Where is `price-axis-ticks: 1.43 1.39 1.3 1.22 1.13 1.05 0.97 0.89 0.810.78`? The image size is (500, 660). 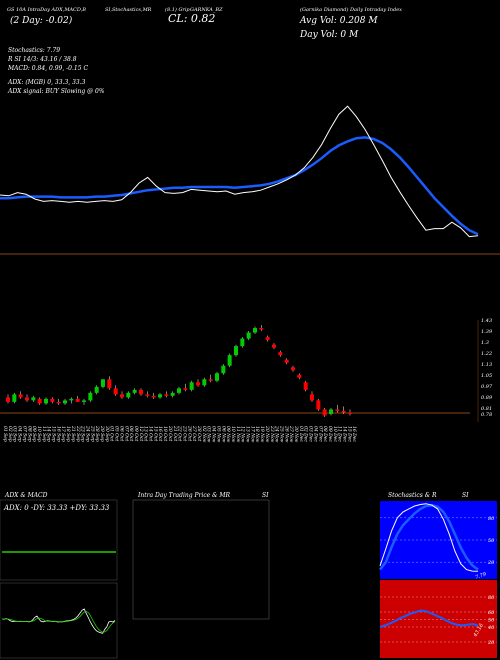
price-axis-ticks: 1.43 1.39 1.3 1.22 1.13 1.05 0.97 0.89 0.810.78 is located at coordinates (487, 368).